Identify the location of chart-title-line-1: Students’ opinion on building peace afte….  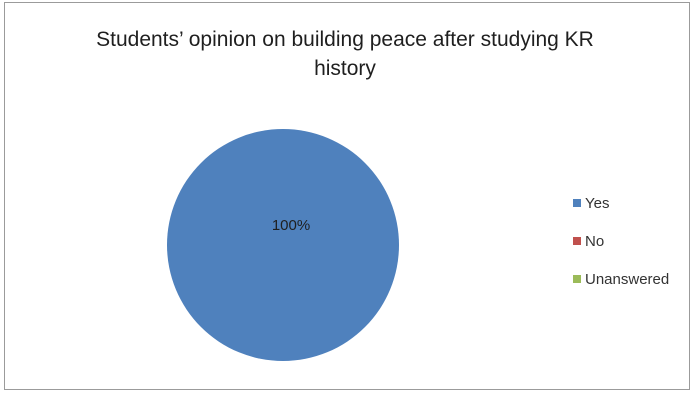
(345, 39).